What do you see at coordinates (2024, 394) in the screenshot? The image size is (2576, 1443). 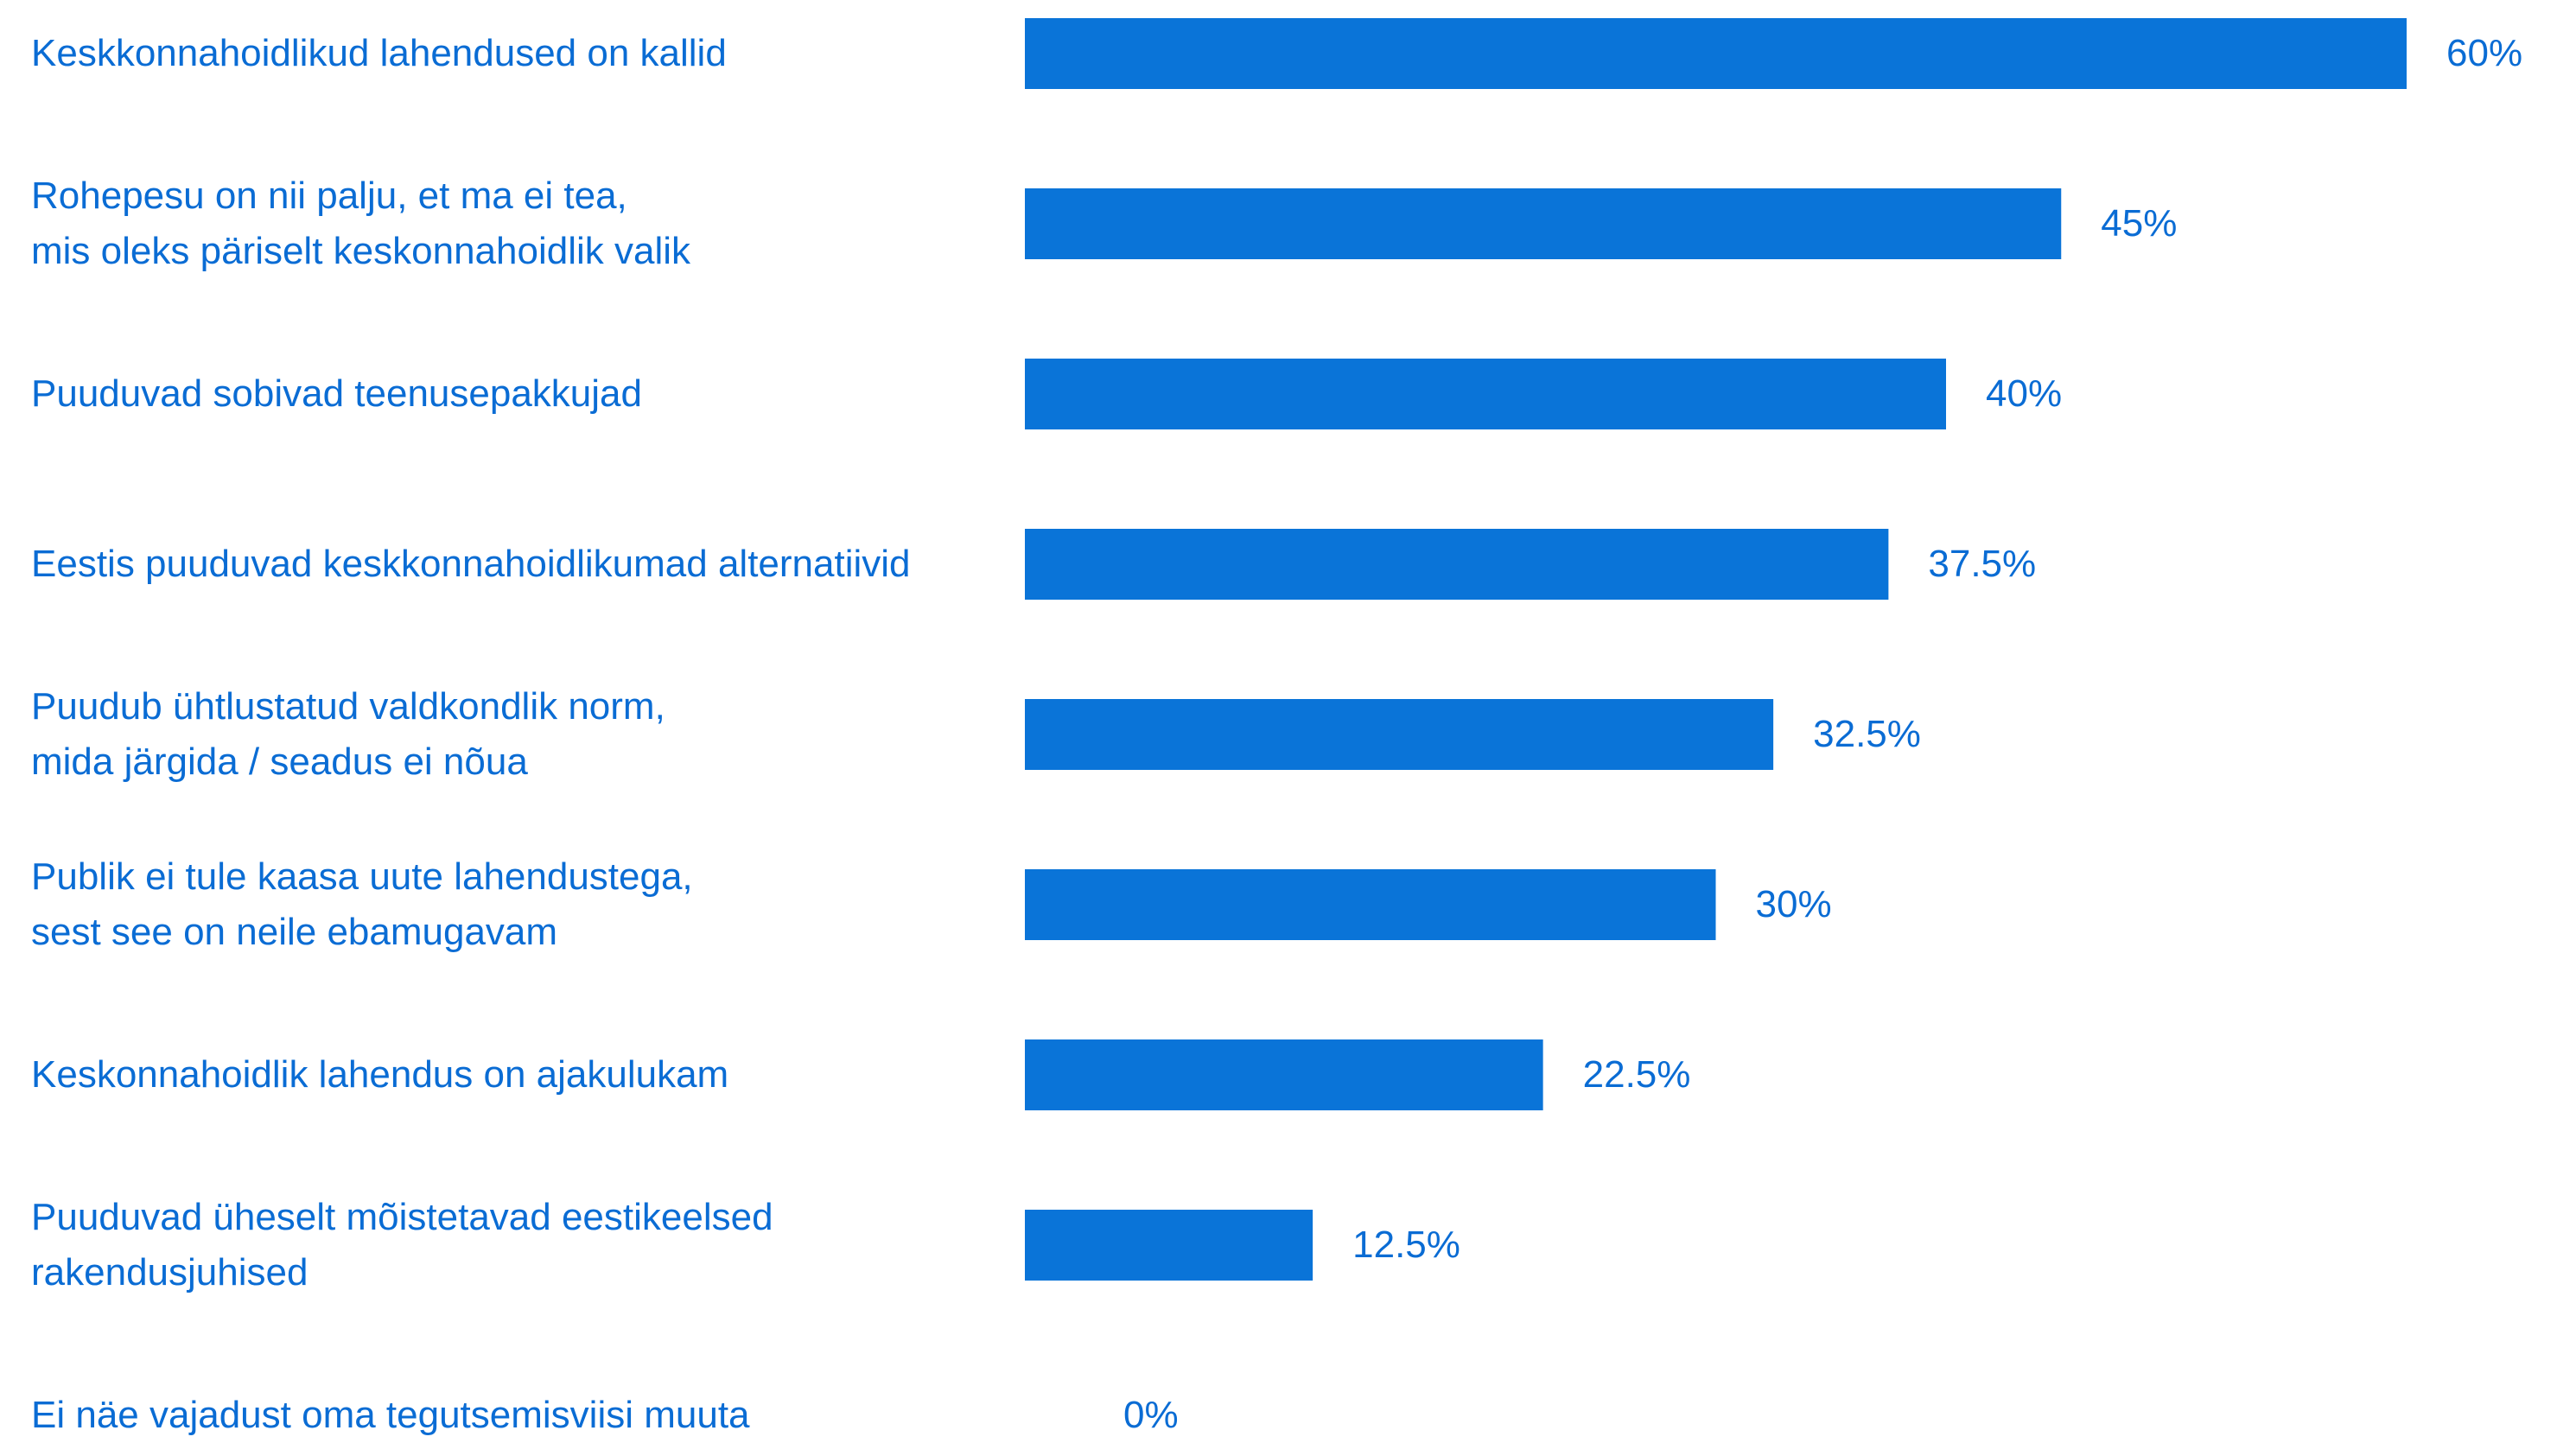 I see `value-label: 40%` at bounding box center [2024, 394].